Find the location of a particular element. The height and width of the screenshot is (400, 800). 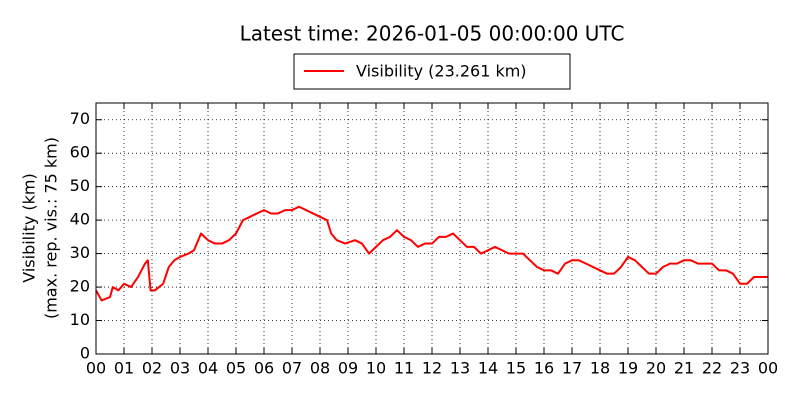

x-tick-label: 09 is located at coordinates (348, 368).